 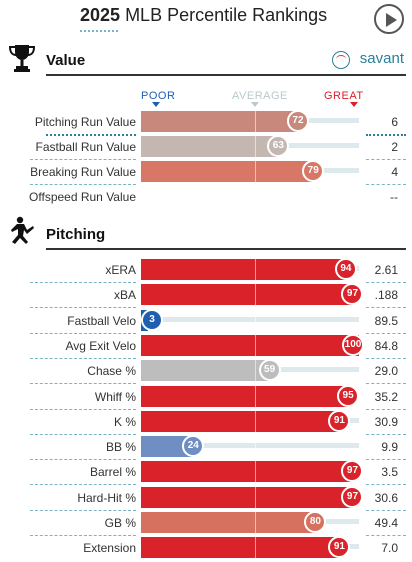 What do you see at coordinates (152, 319) in the screenshot?
I see `percentile-bubble: 3` at bounding box center [152, 319].